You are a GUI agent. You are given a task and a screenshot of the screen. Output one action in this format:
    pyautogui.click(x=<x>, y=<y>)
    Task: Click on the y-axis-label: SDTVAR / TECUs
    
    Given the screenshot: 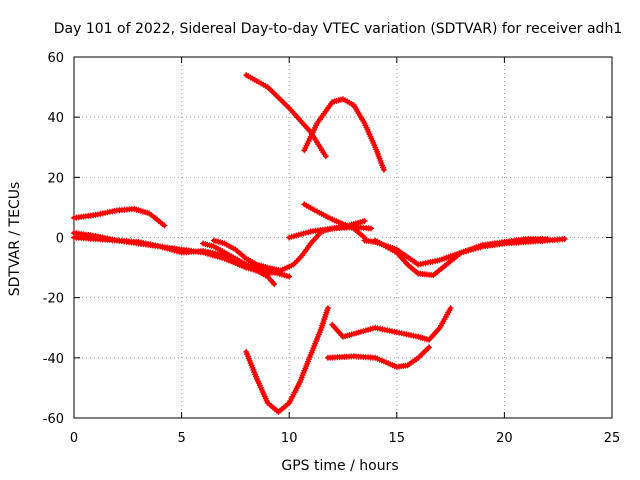 What is the action you would take?
    pyautogui.click(x=15, y=239)
    